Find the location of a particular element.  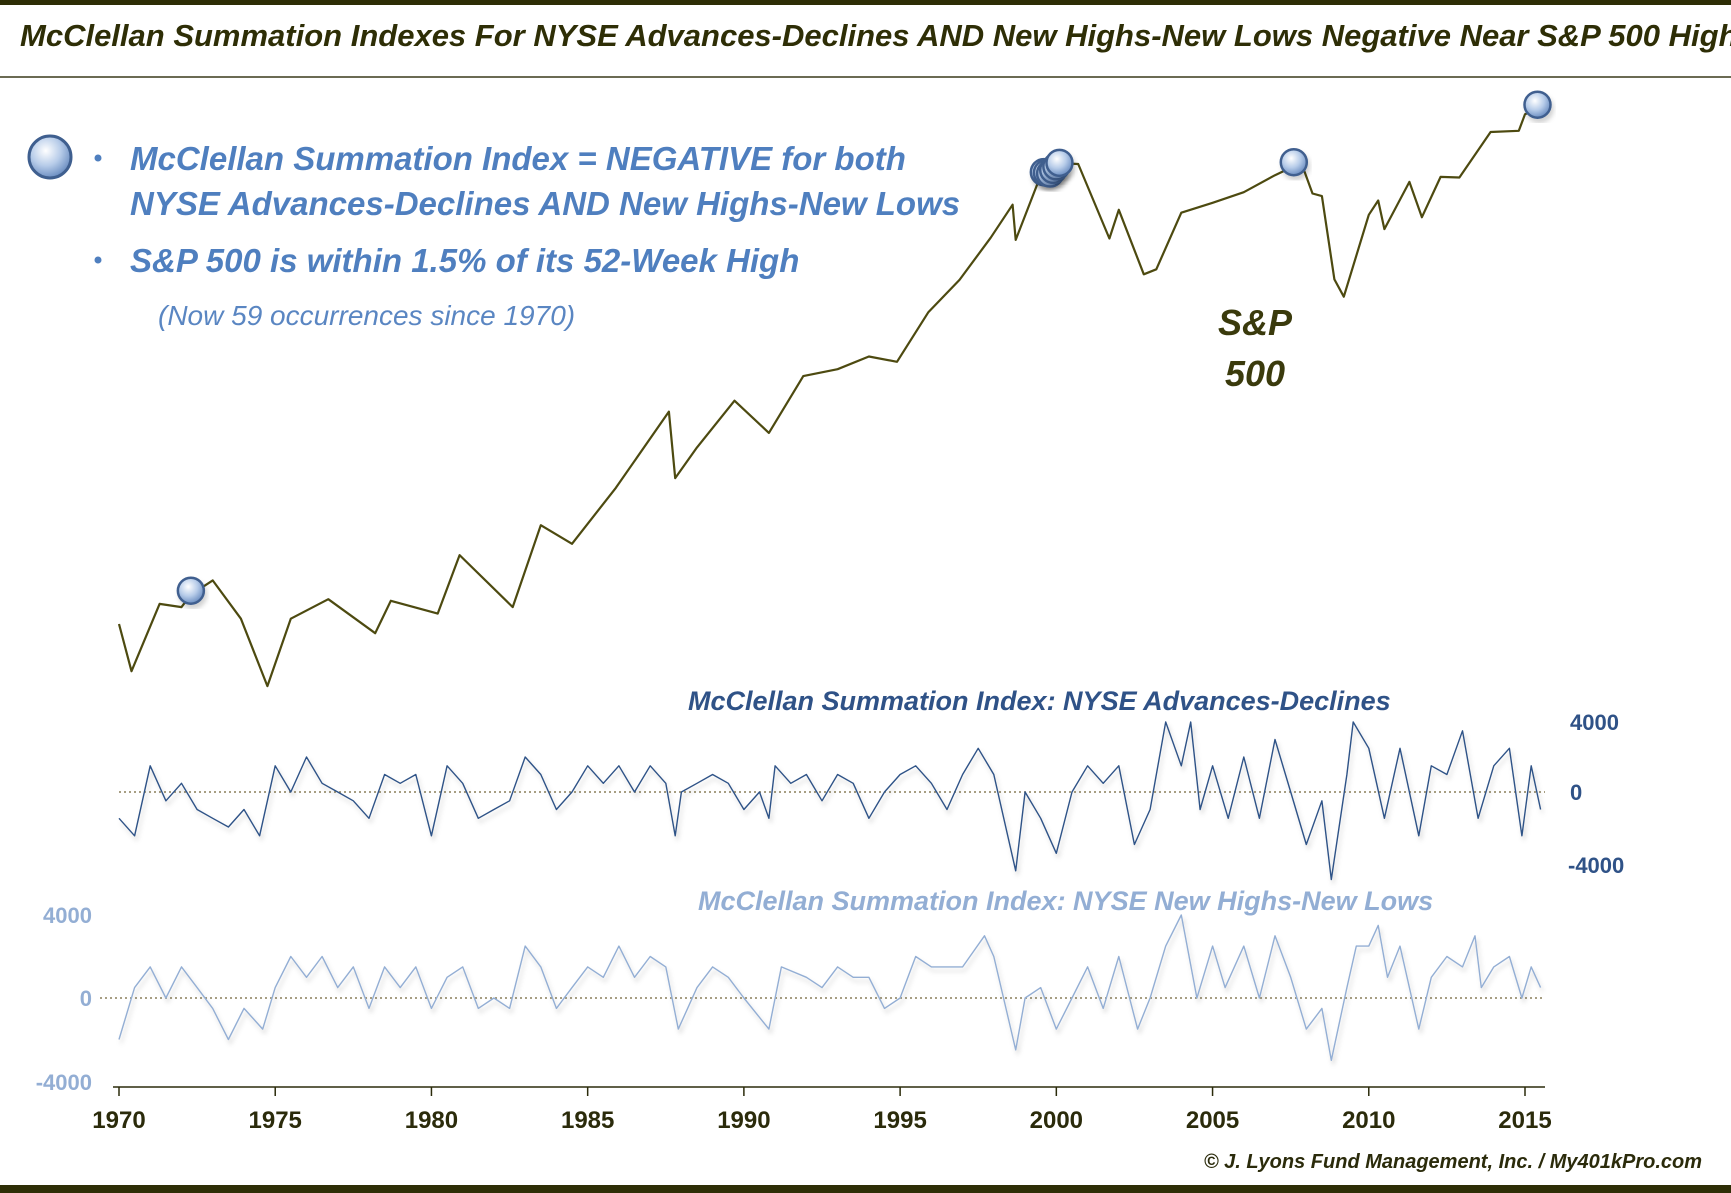

nhnl-line is located at coordinates (830, 988).